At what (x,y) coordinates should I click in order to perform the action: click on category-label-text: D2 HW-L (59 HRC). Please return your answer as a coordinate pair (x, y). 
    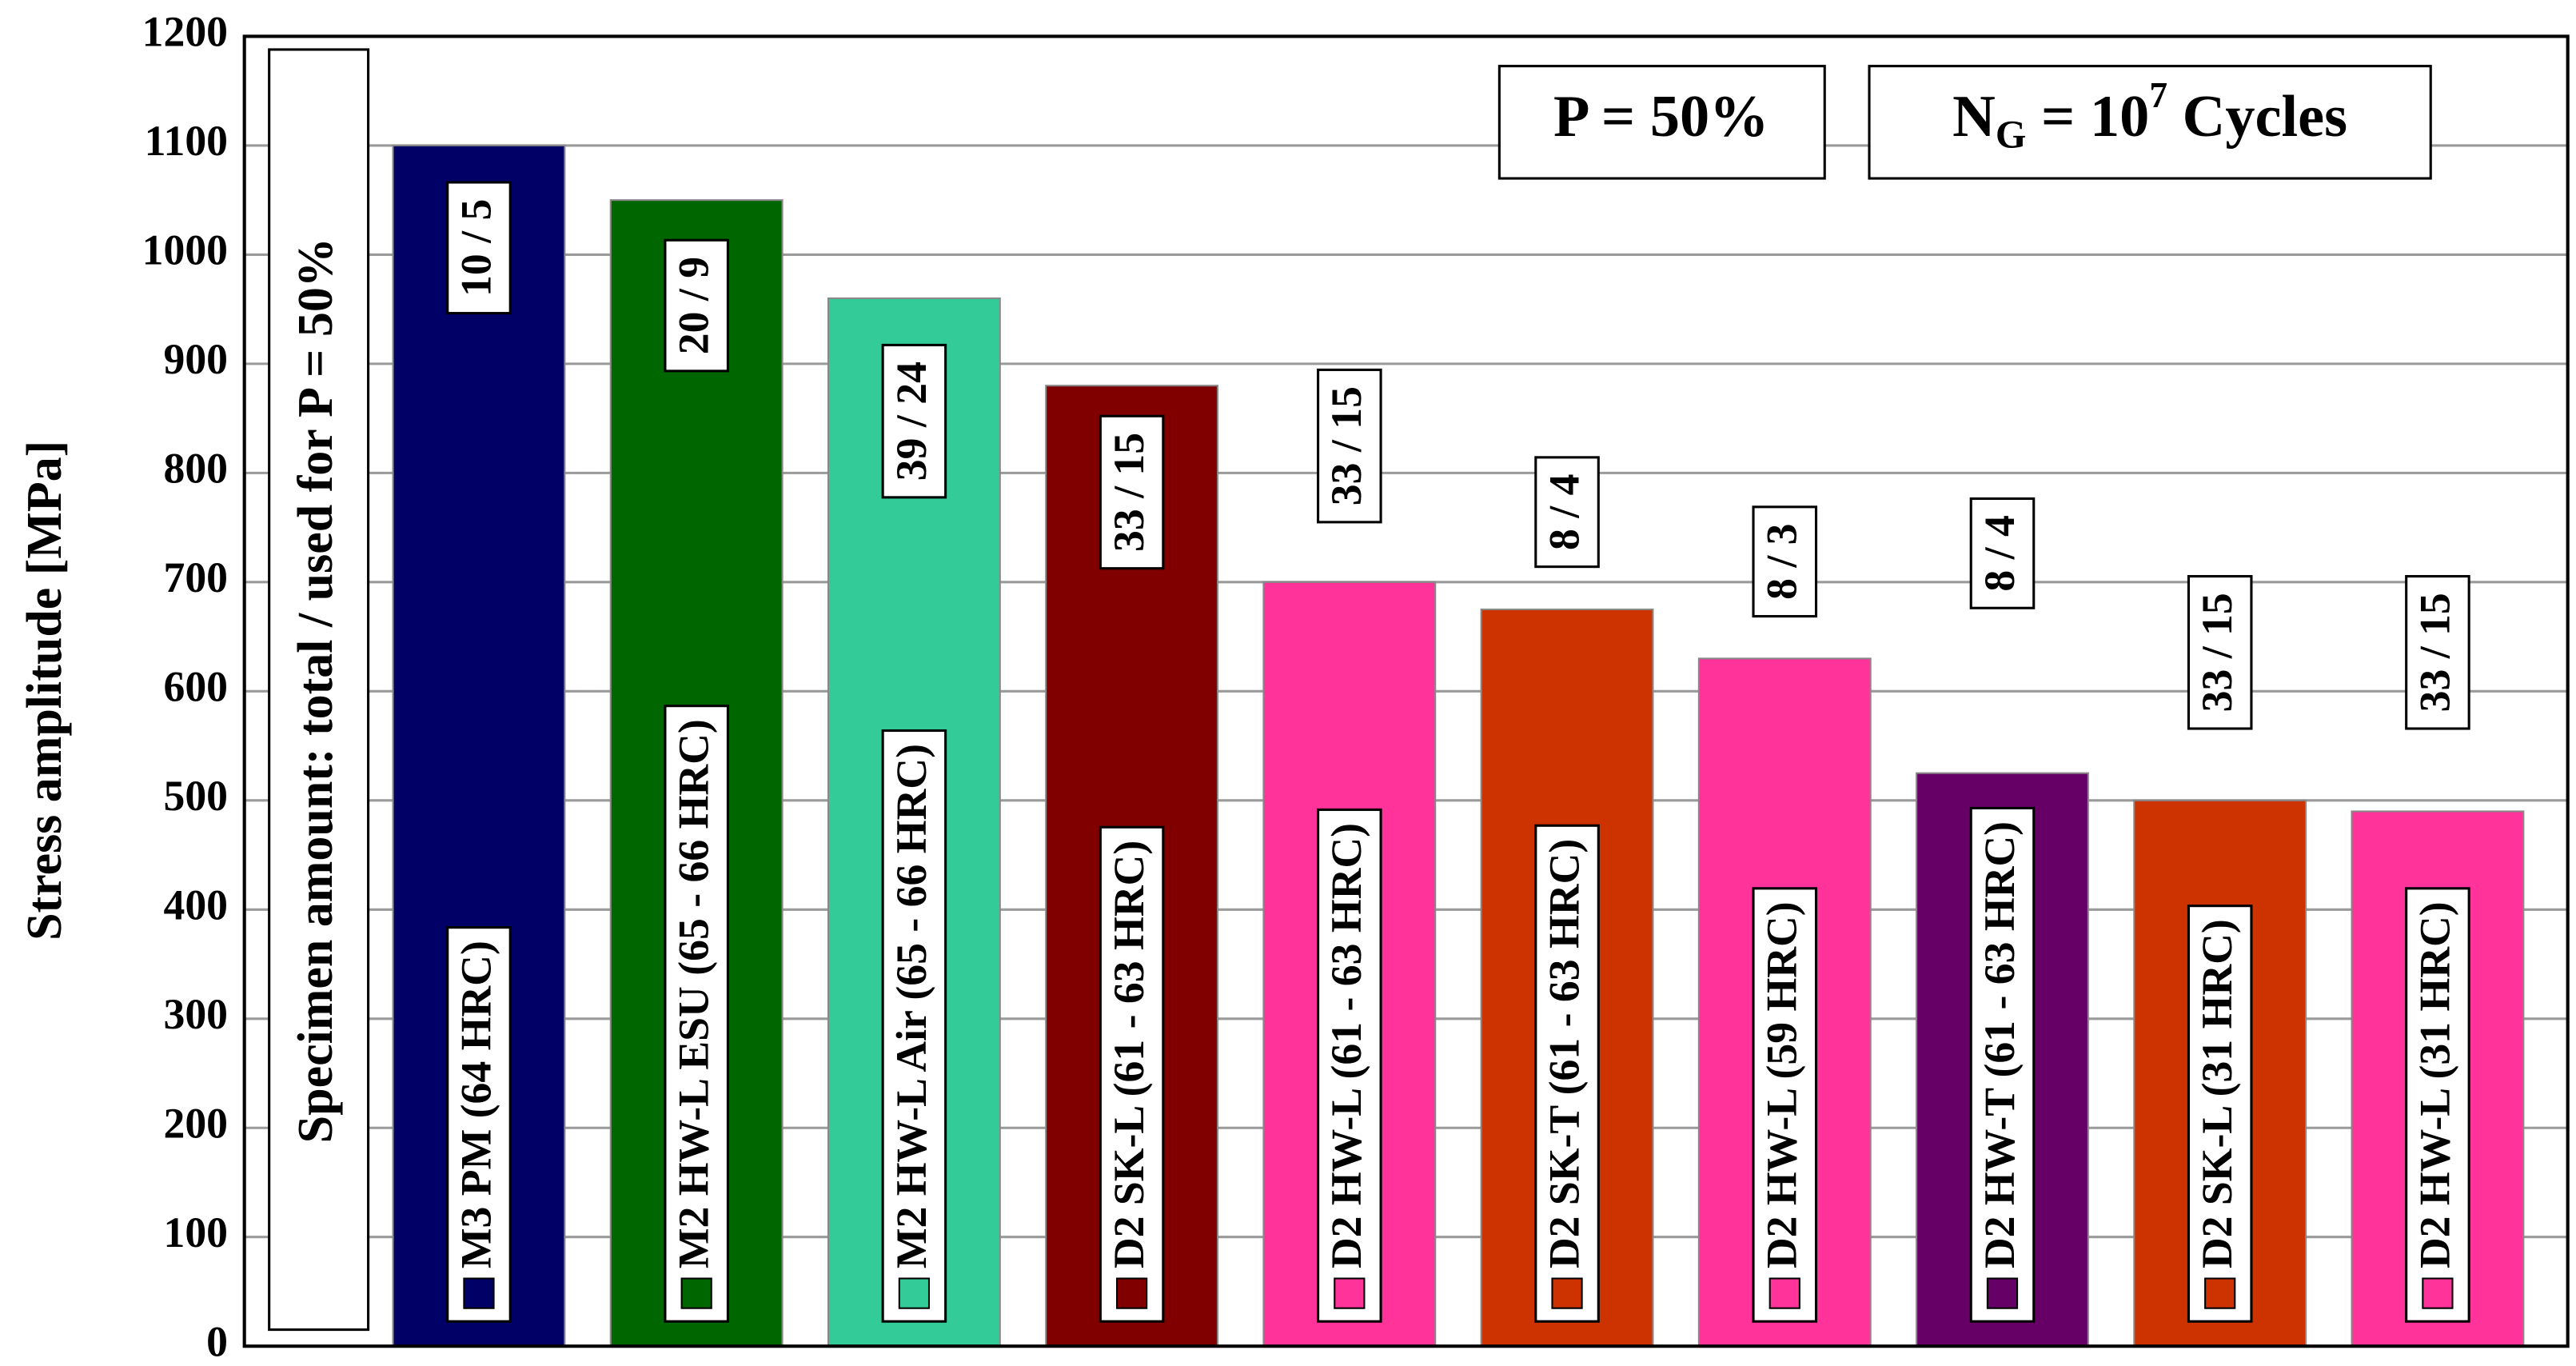
    Looking at the image, I should click on (1782, 1084).